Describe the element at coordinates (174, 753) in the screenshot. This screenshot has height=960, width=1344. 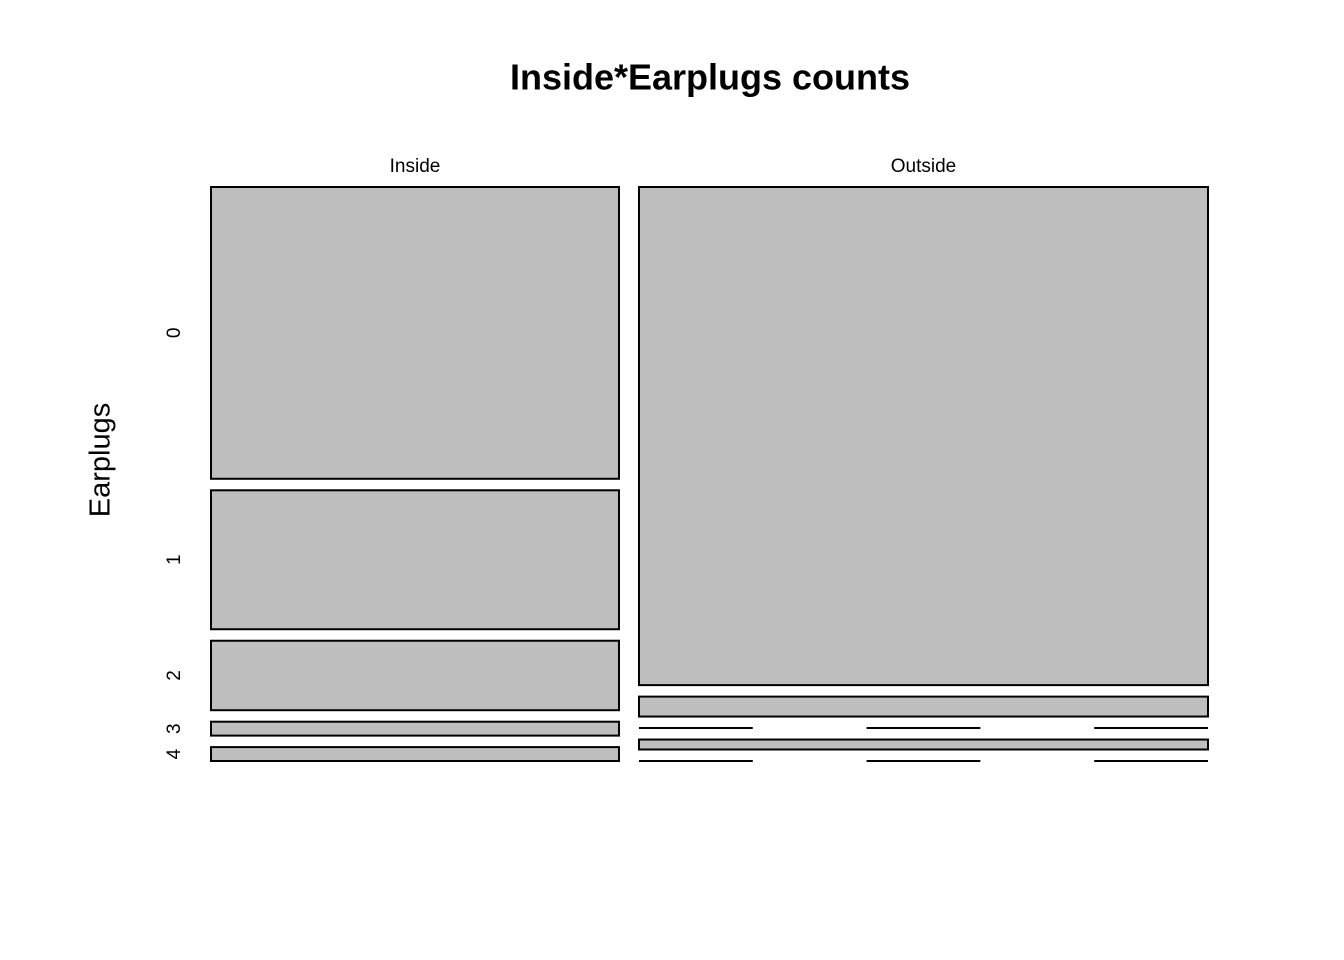
I see `y-tick-label: 4` at that location.